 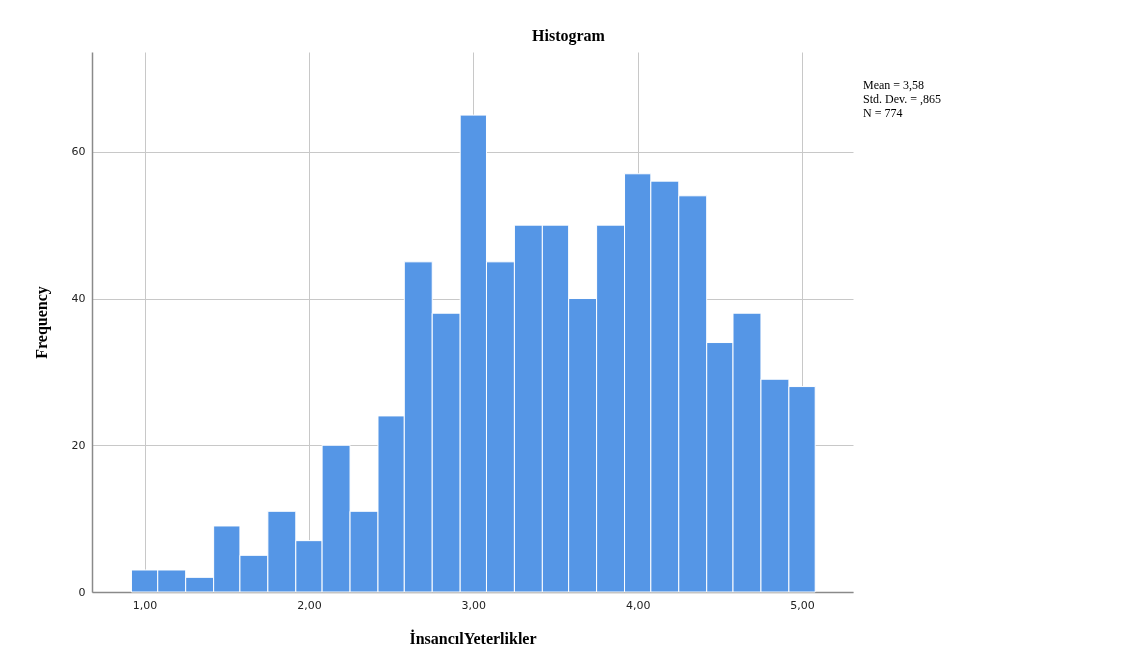 I want to click on x-tick-label: 5,00, so click(x=802, y=605).